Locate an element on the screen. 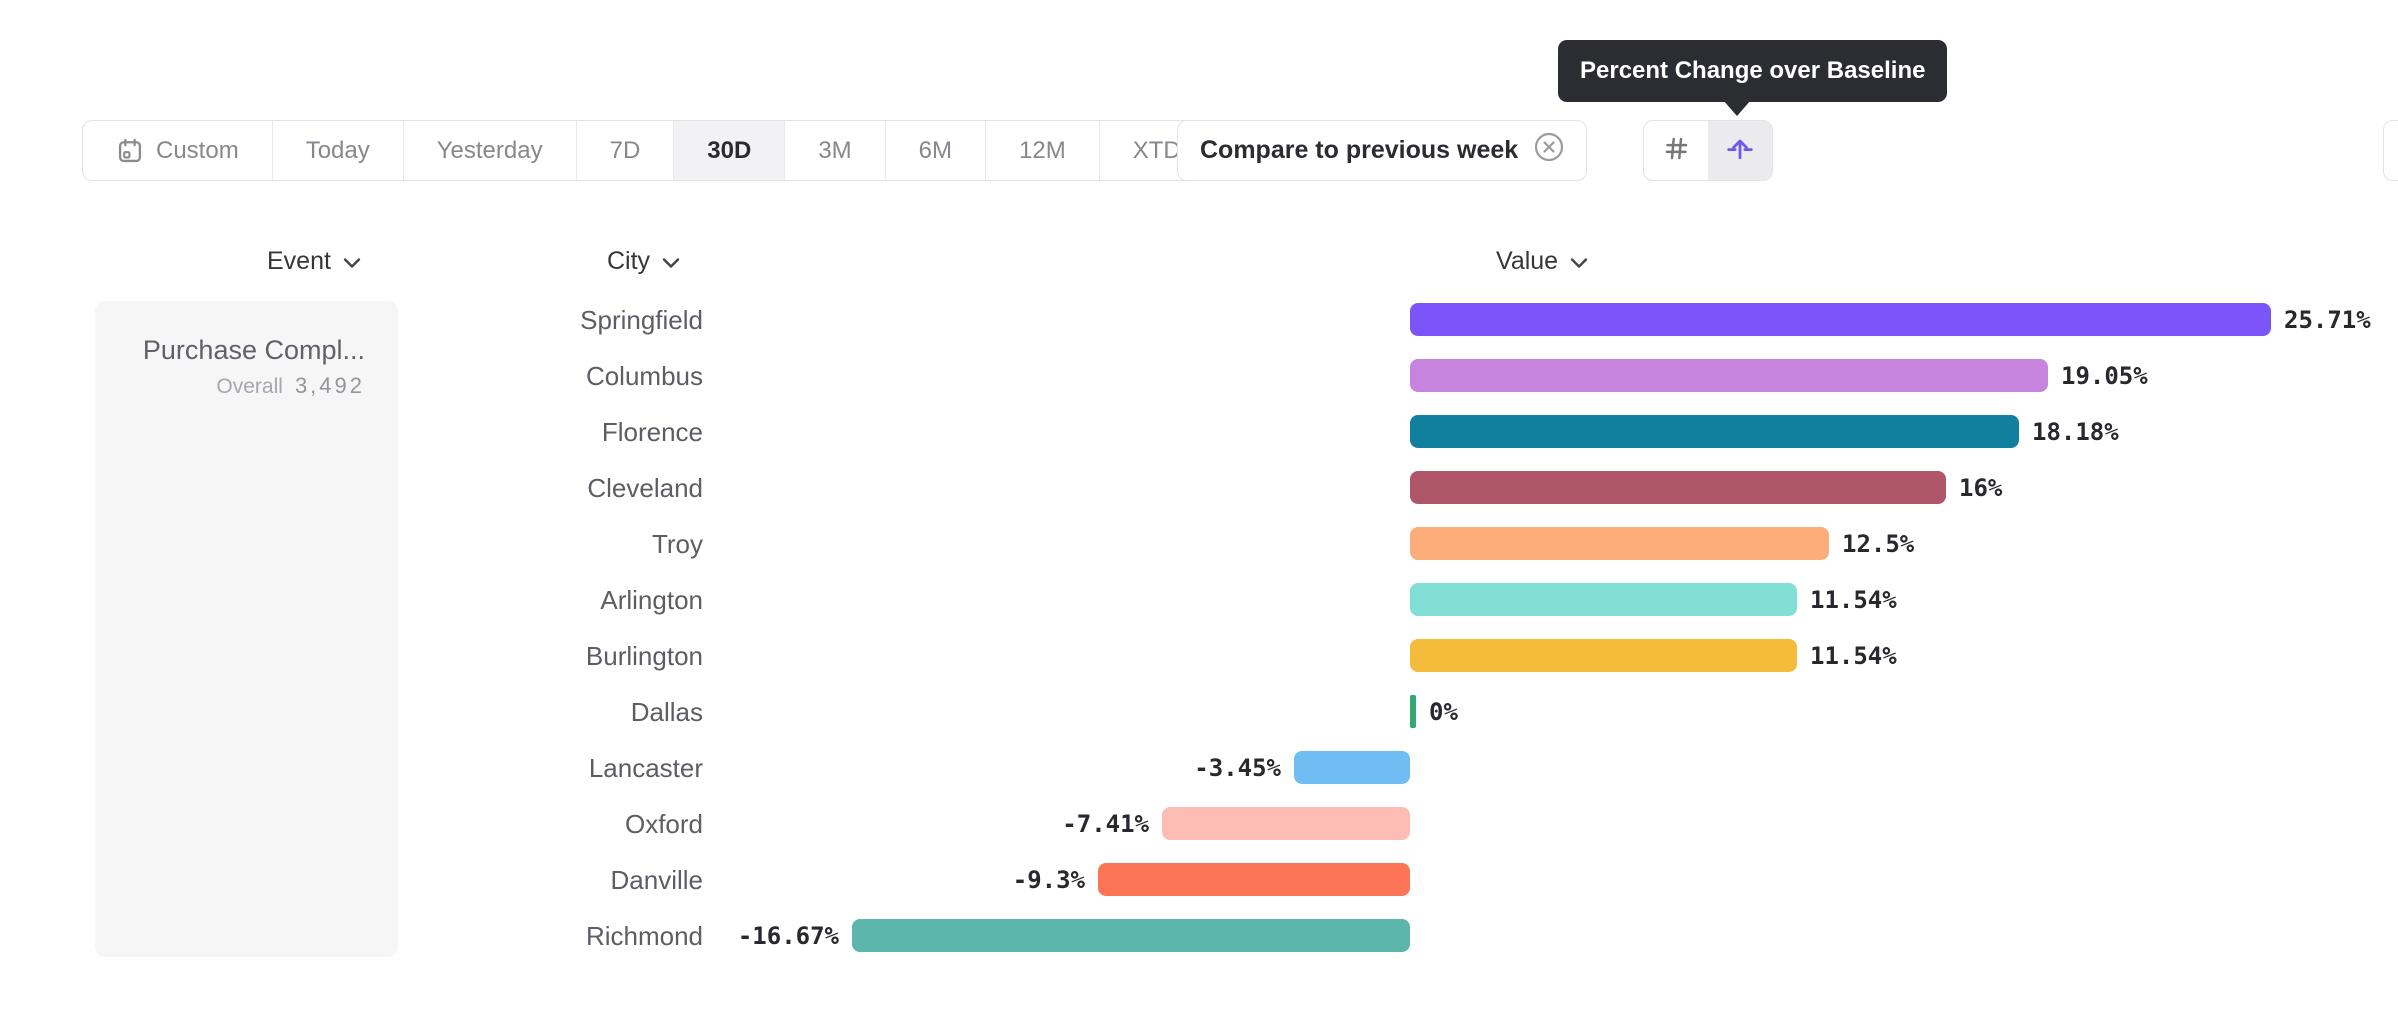 This screenshot has width=2398, height=1022. grid-view-button is located at coordinates (1676, 150).